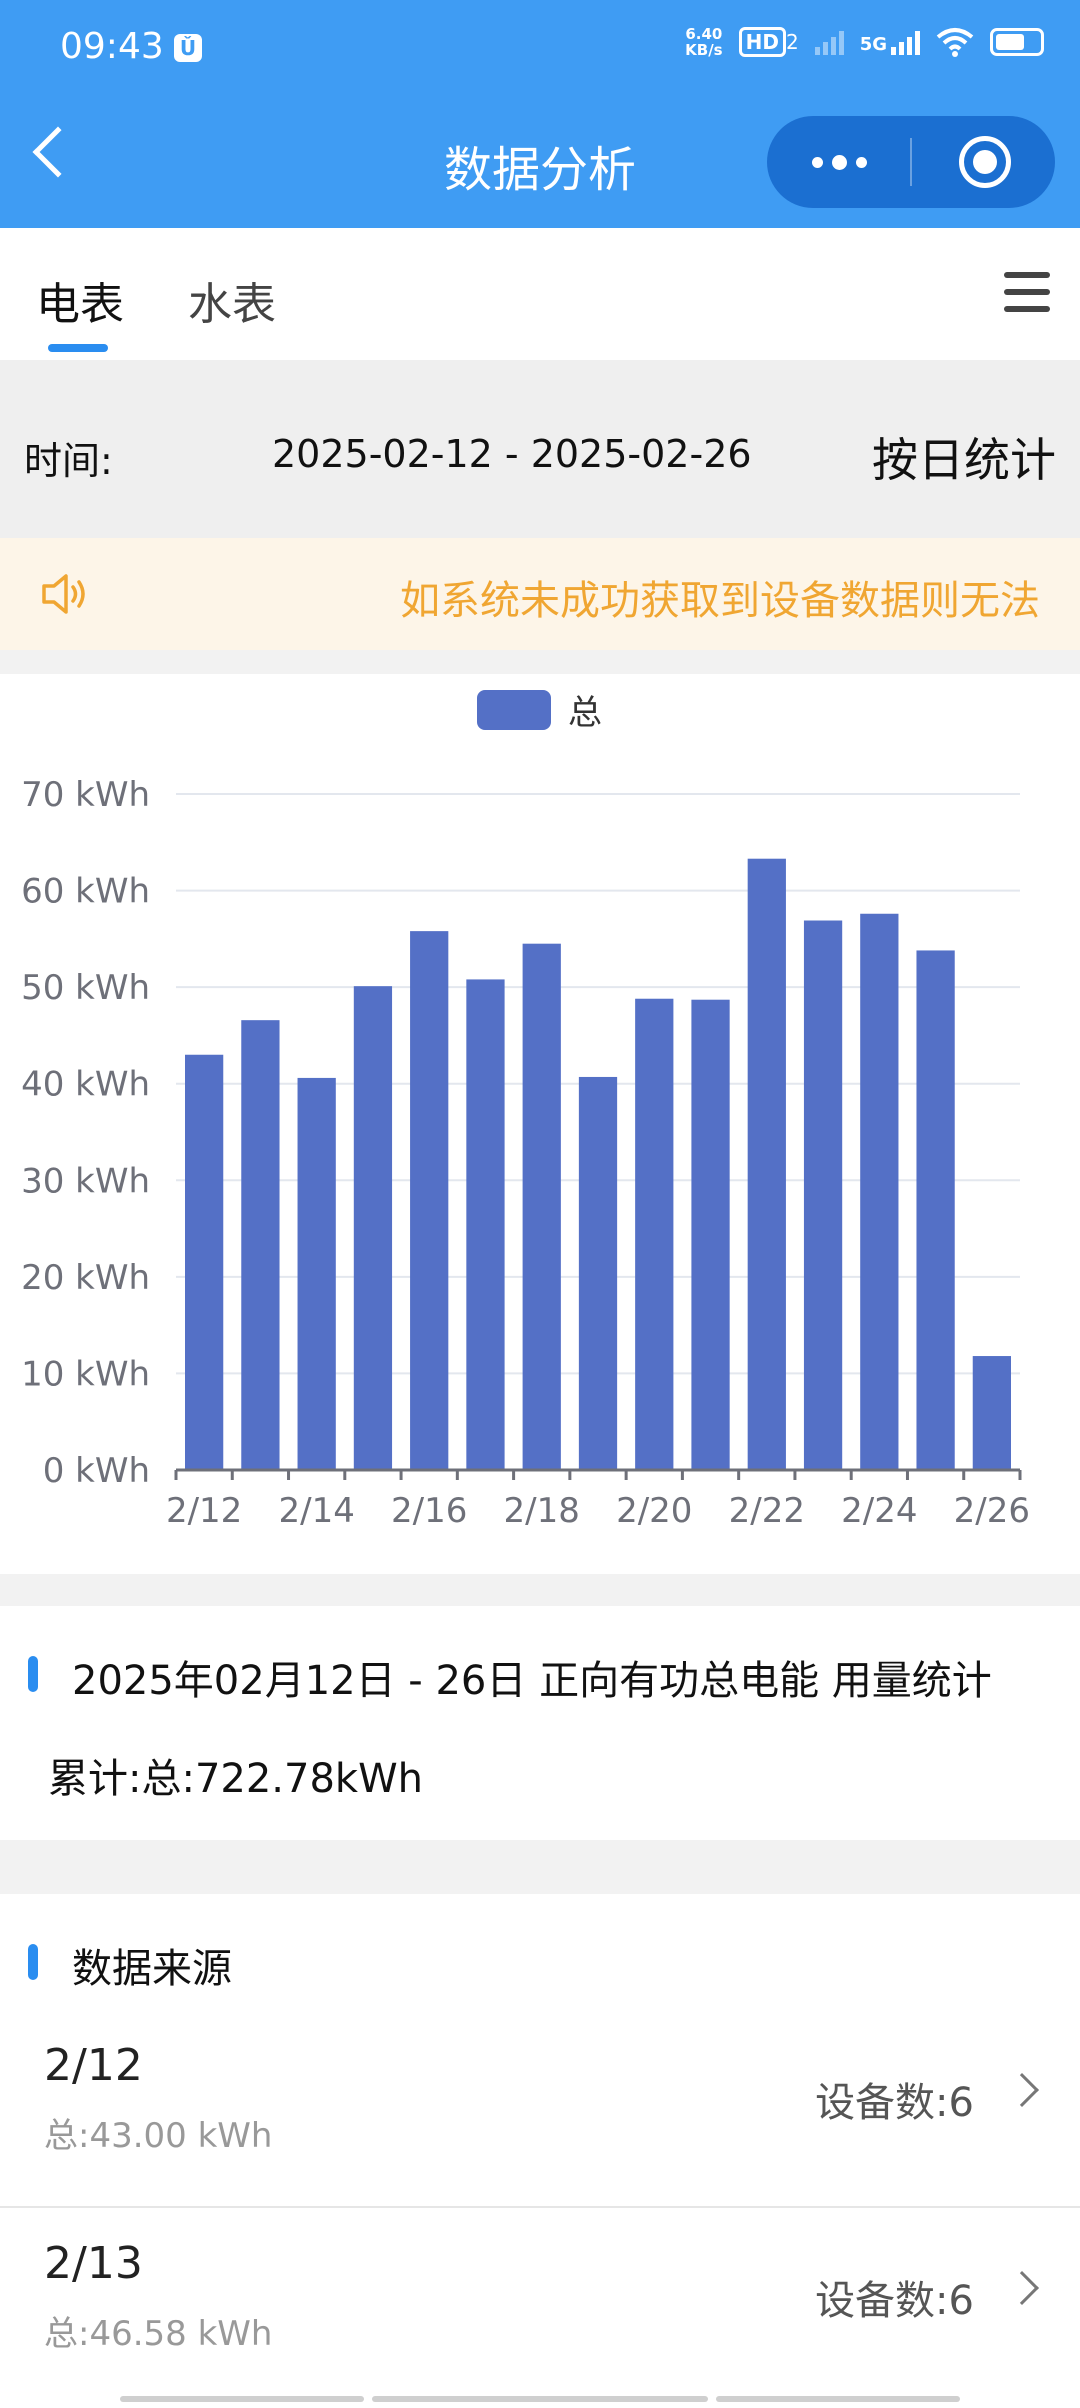  I want to click on tab-water: 水表, so click(232, 304).